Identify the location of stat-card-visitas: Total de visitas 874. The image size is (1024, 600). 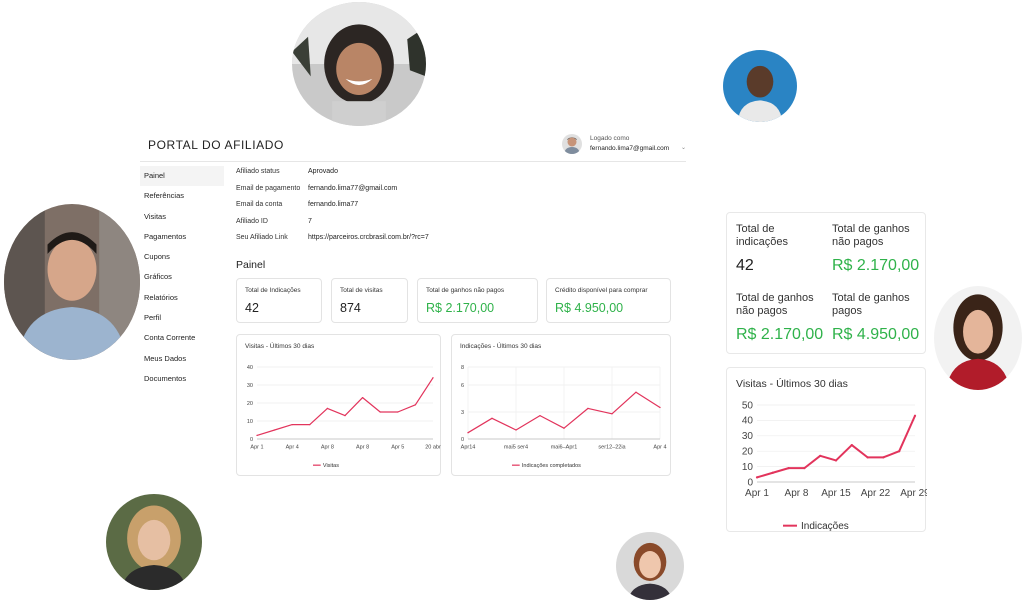
(369, 300).